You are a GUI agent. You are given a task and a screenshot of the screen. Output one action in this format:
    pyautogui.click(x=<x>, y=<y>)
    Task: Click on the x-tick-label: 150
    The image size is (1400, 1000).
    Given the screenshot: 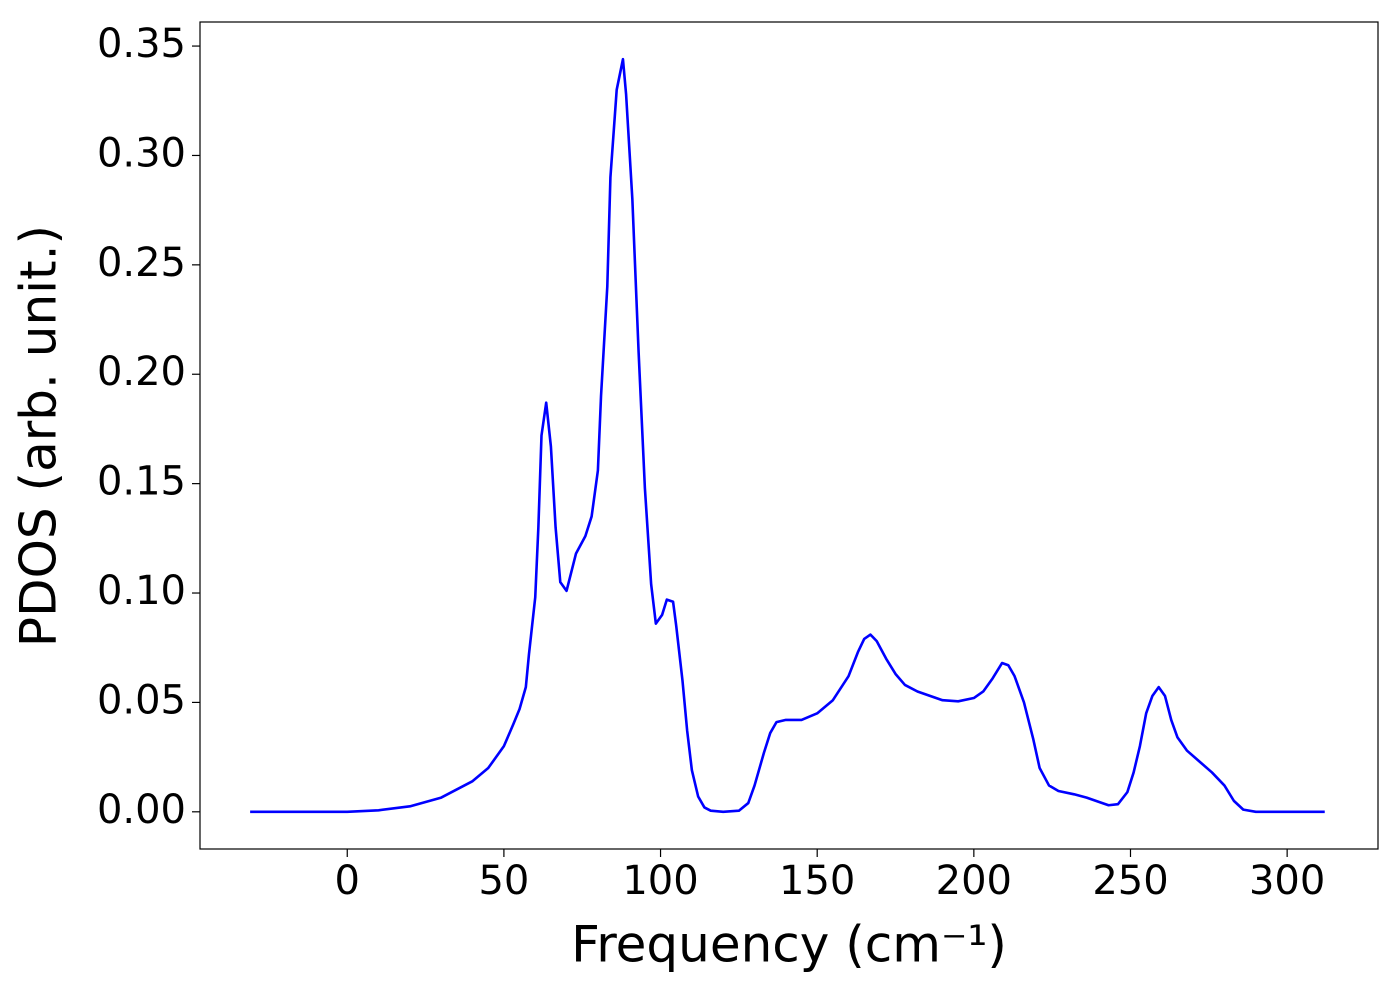 What is the action you would take?
    pyautogui.click(x=817, y=881)
    